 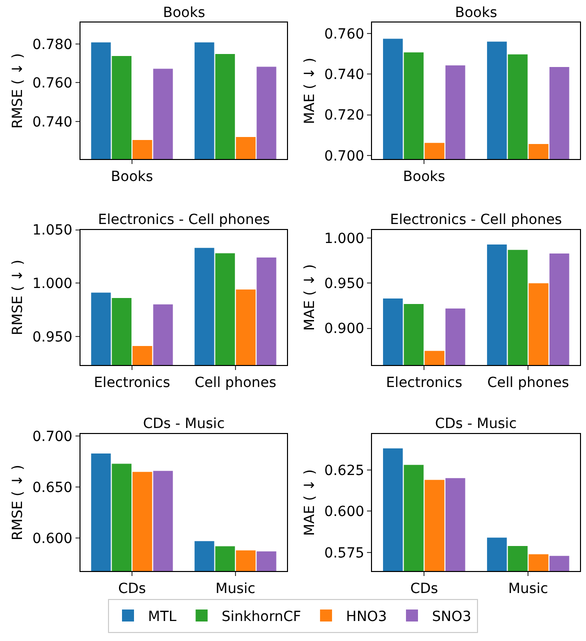 What do you see at coordinates (52, 230) in the screenshot?
I see `y-tick-label: 1.050` at bounding box center [52, 230].